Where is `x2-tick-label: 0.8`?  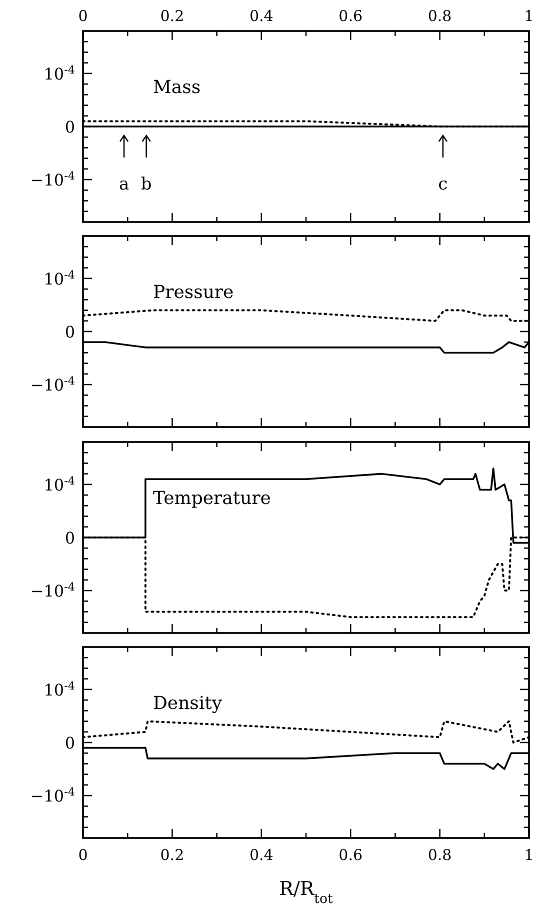 x2-tick-label: 0.8 is located at coordinates (440, 16).